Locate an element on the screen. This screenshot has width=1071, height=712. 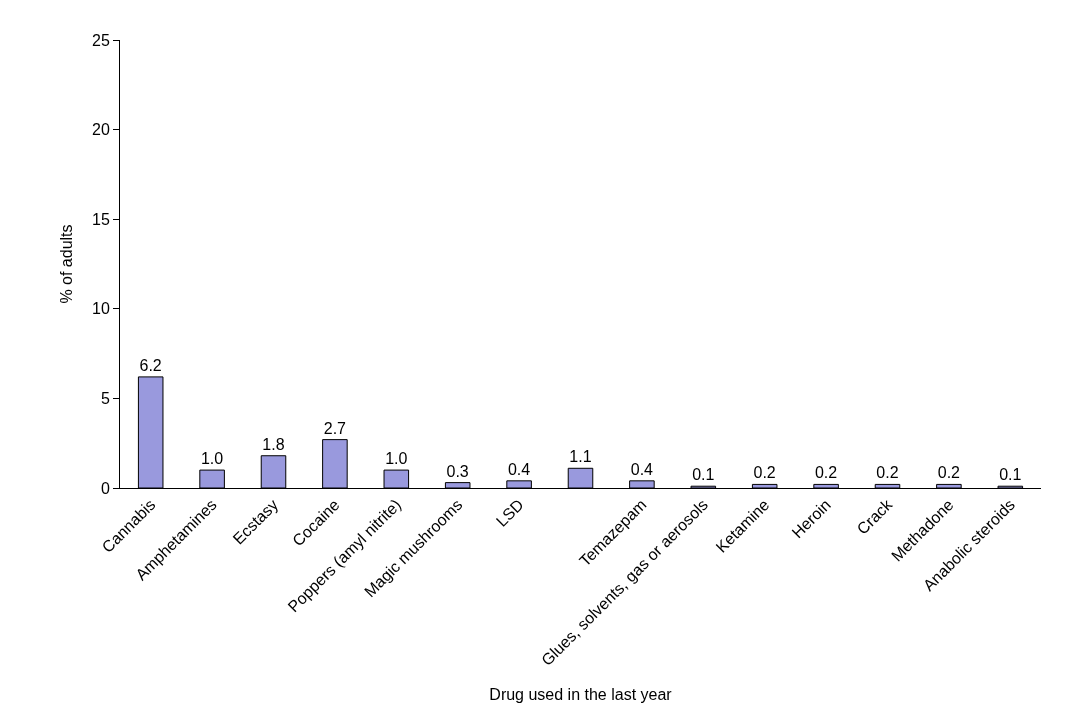
y-tick-label: 0 is located at coordinates (105, 488).